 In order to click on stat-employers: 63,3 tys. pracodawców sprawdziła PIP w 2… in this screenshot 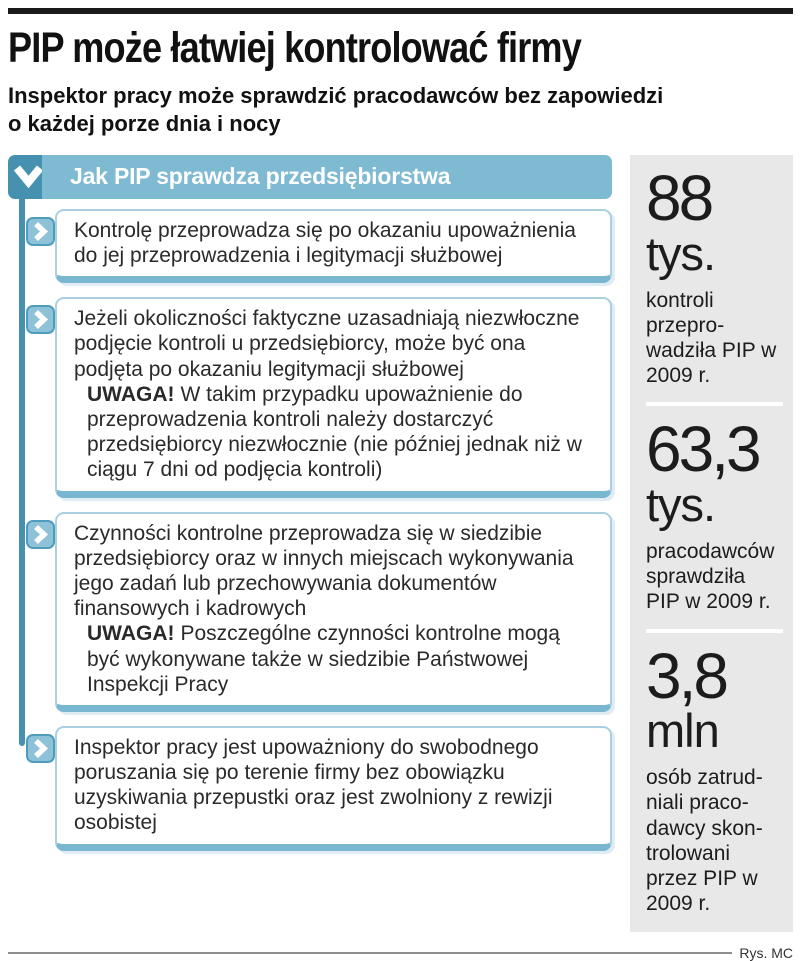, I will do `click(714, 508)`.